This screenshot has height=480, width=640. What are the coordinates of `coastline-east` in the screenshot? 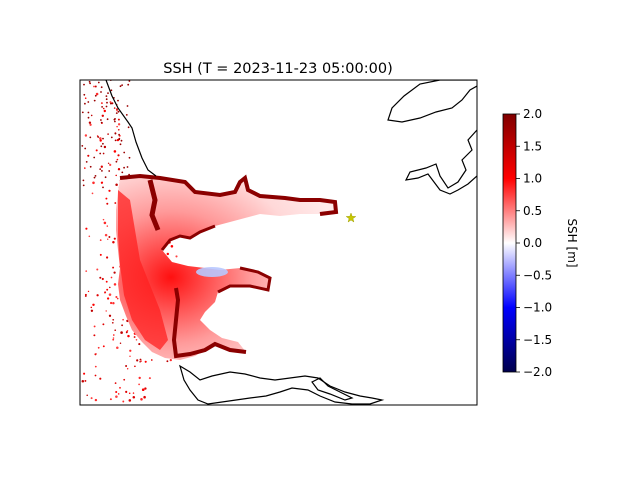 It's located at (440, 162).